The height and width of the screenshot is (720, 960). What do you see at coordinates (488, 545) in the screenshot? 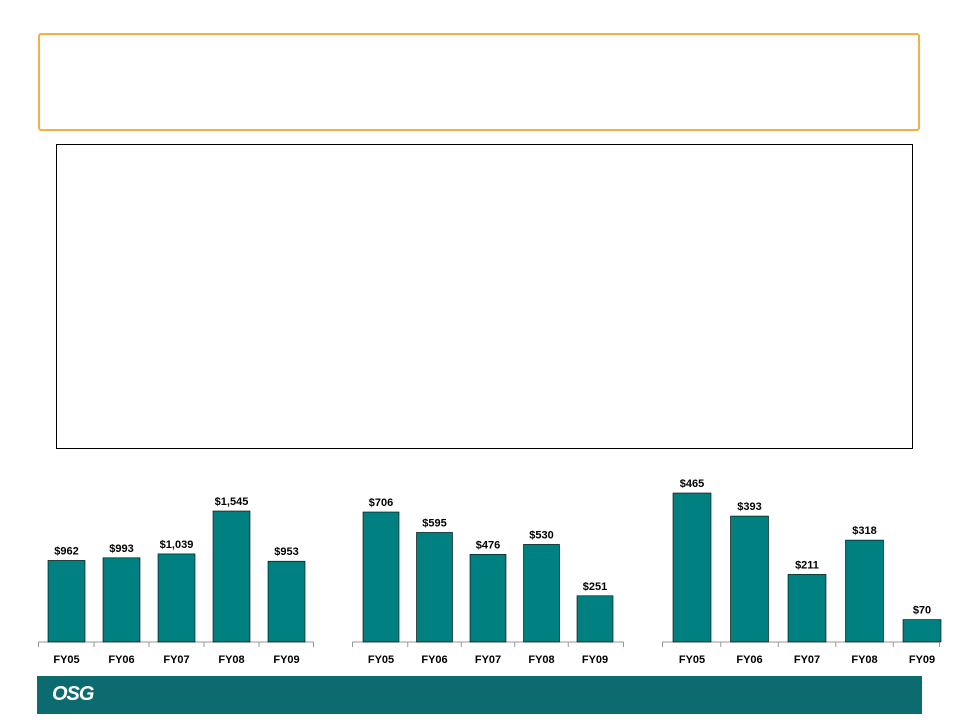
I see `data-label: $476` at bounding box center [488, 545].